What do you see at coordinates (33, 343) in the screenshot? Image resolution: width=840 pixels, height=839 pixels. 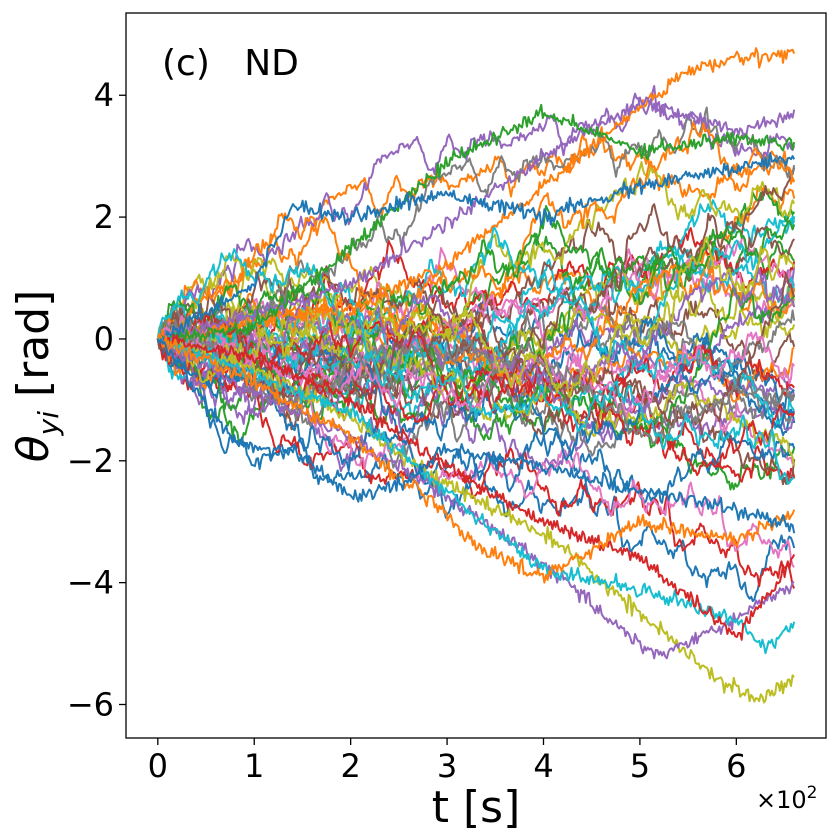 I see `y-axis-unit: [rad]` at bounding box center [33, 343].